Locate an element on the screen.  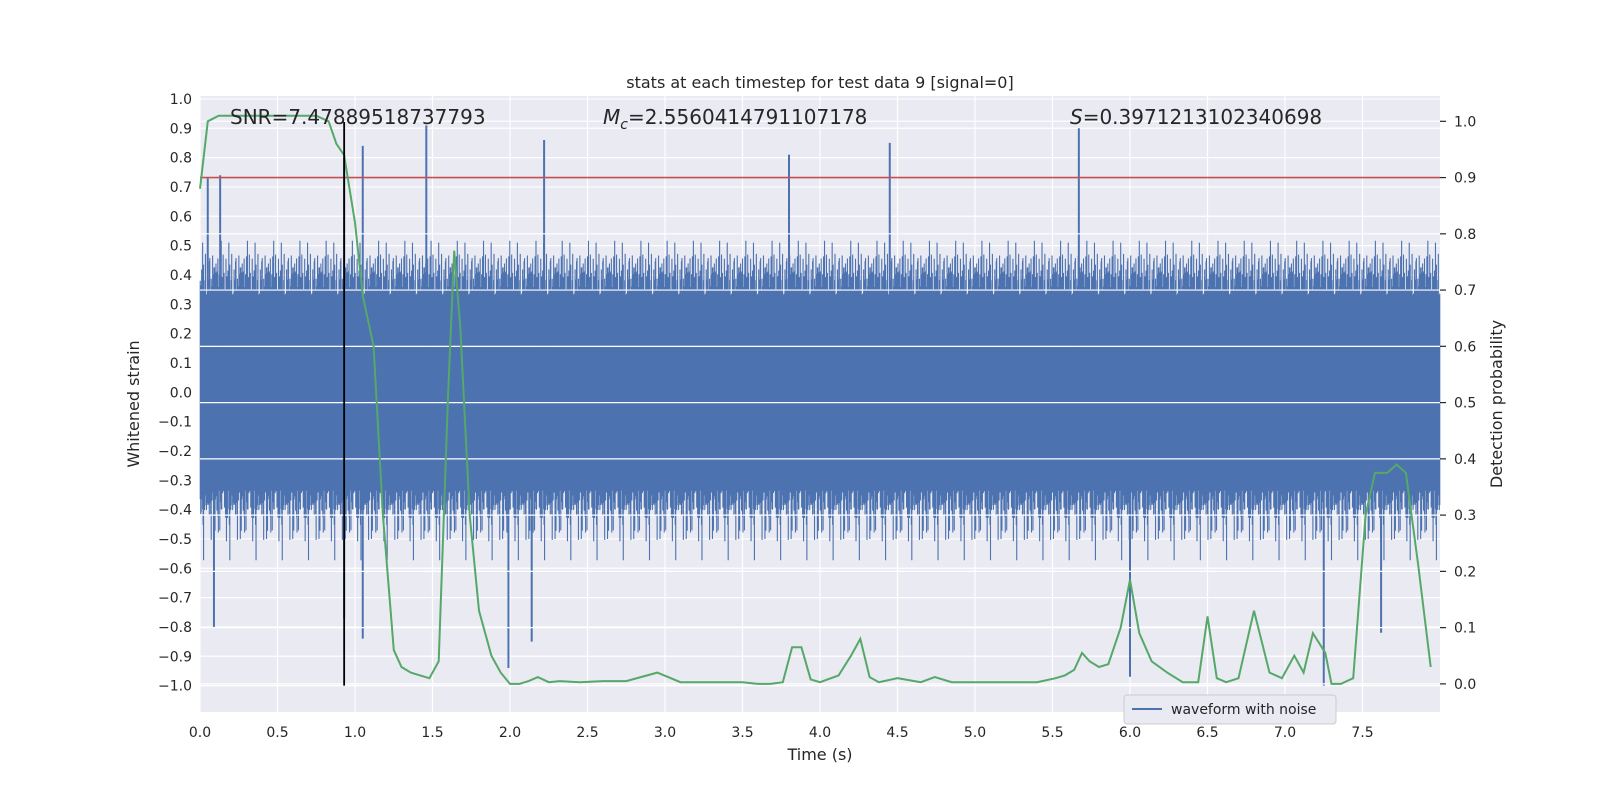
y-left-tick-label-20: −1.0 is located at coordinates (175, 687).